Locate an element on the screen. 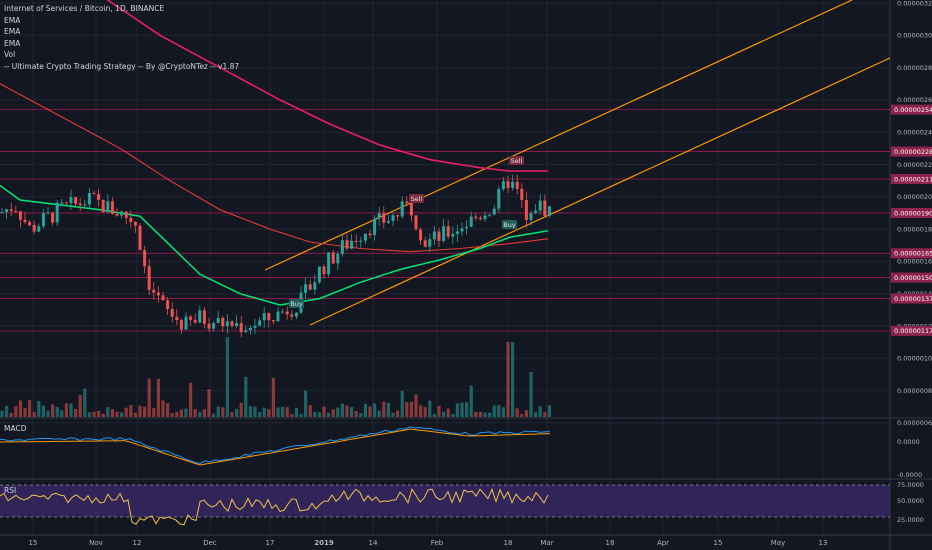 The image size is (932, 550). time-tick-label: 12 is located at coordinates (137, 543).